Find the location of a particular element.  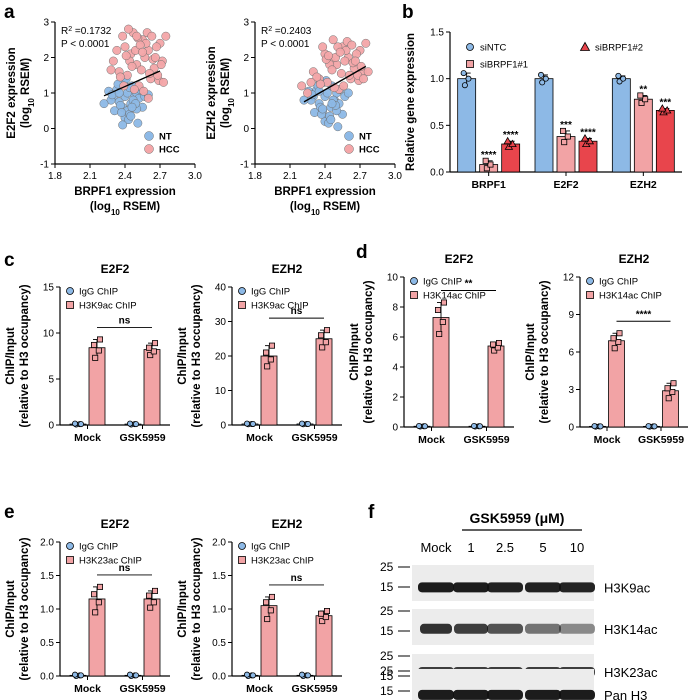

y-tick-label: 40 is located at coordinates (221, 288).